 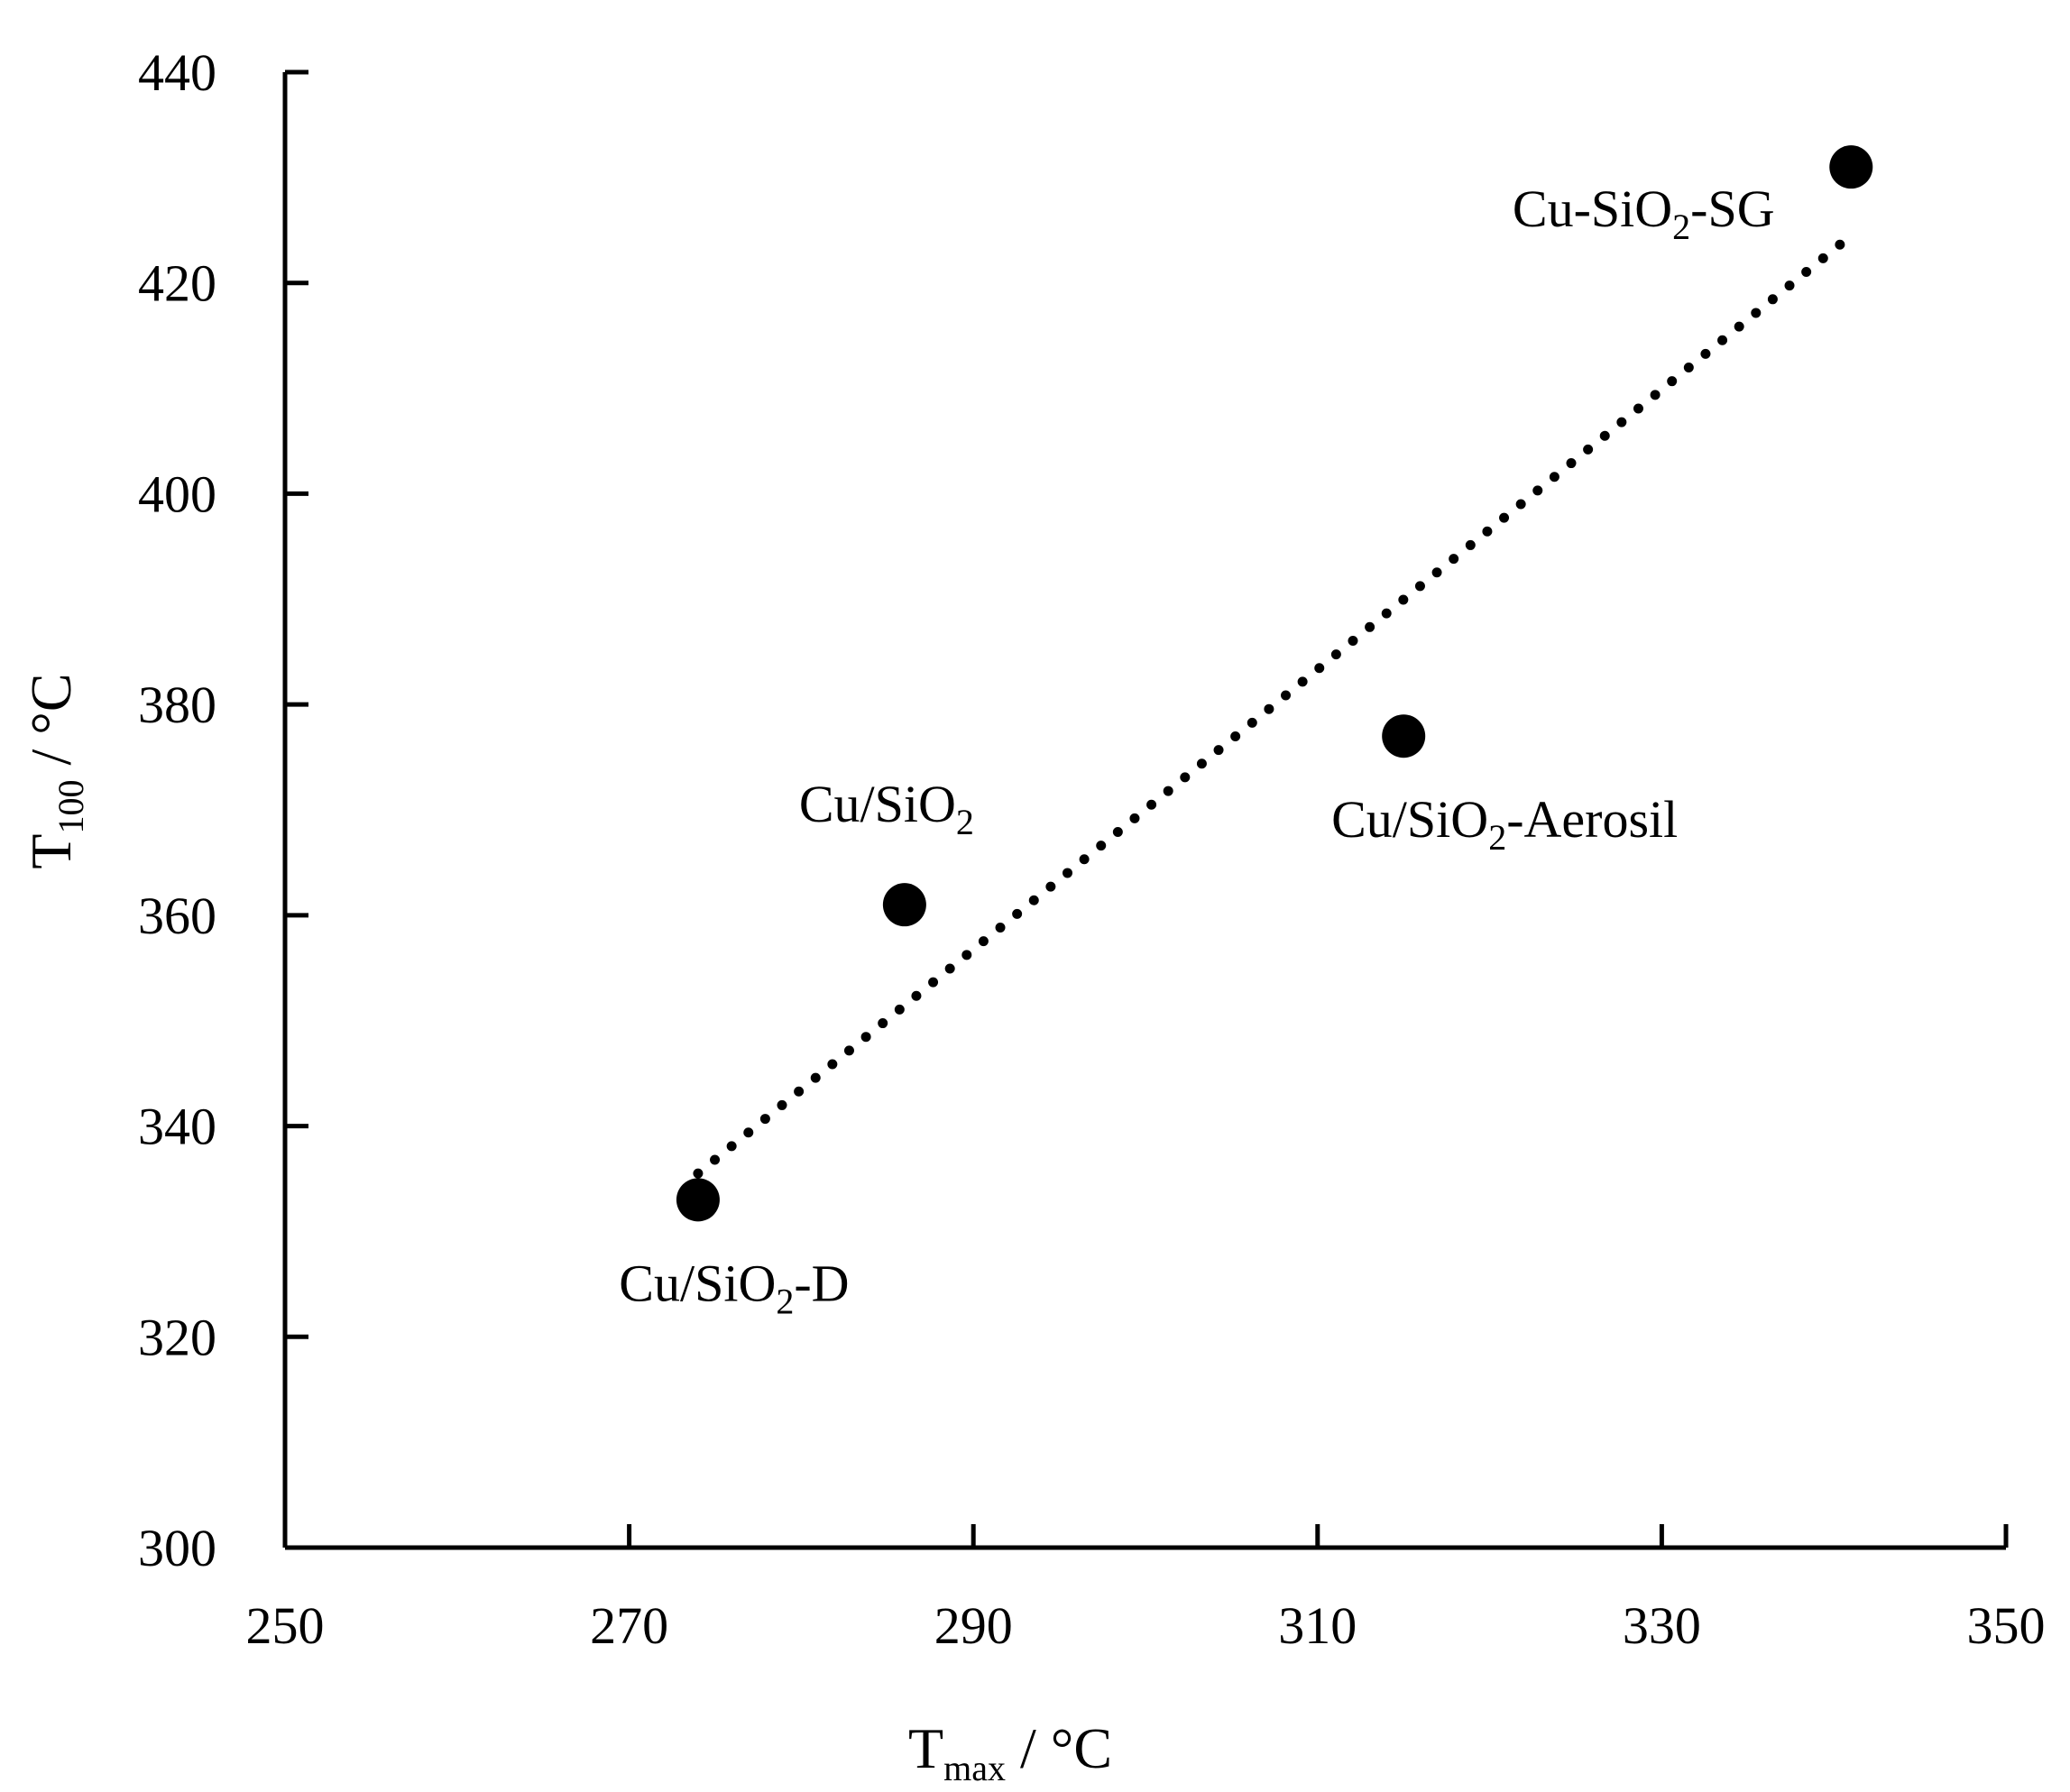 I want to click on x-axis-title: Tmax / °C, so click(x=1010, y=1752).